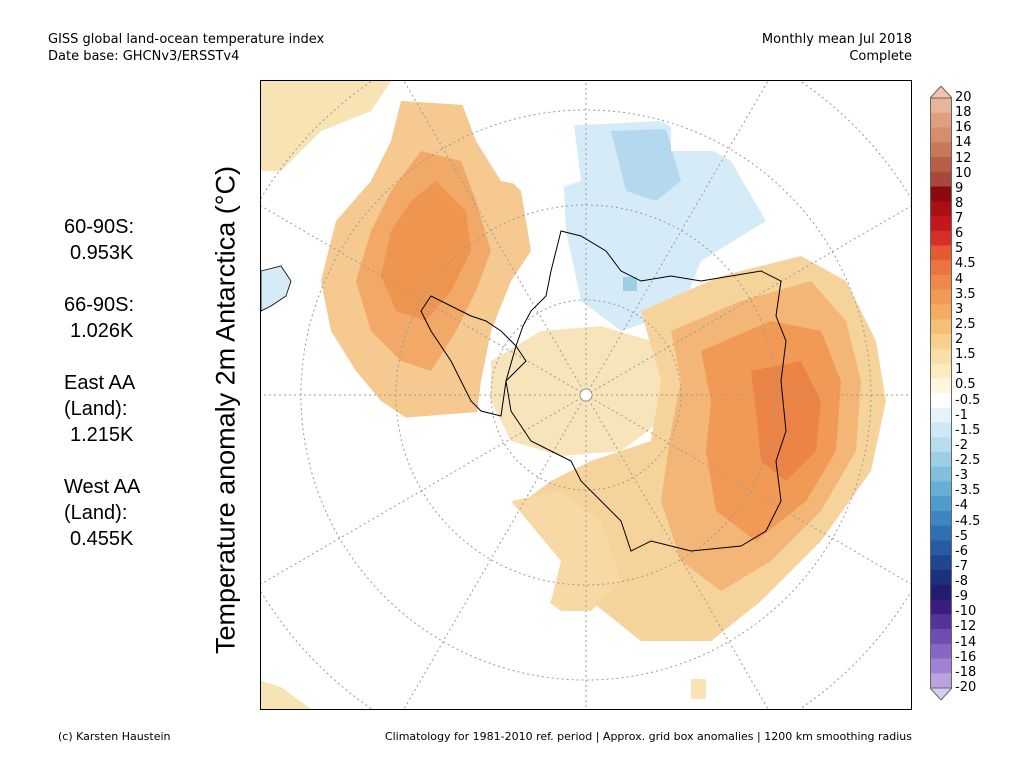 Image resolution: width=1024 pixels, height=768 pixels. Describe the element at coordinates (961, 415) in the screenshot. I see `colorbar-tick-label: -1` at that location.